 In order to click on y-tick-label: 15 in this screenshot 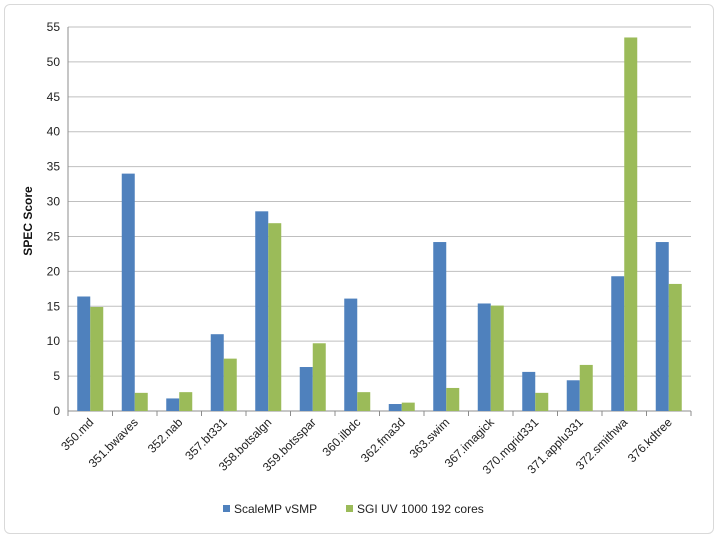, I will do `click(54, 306)`.